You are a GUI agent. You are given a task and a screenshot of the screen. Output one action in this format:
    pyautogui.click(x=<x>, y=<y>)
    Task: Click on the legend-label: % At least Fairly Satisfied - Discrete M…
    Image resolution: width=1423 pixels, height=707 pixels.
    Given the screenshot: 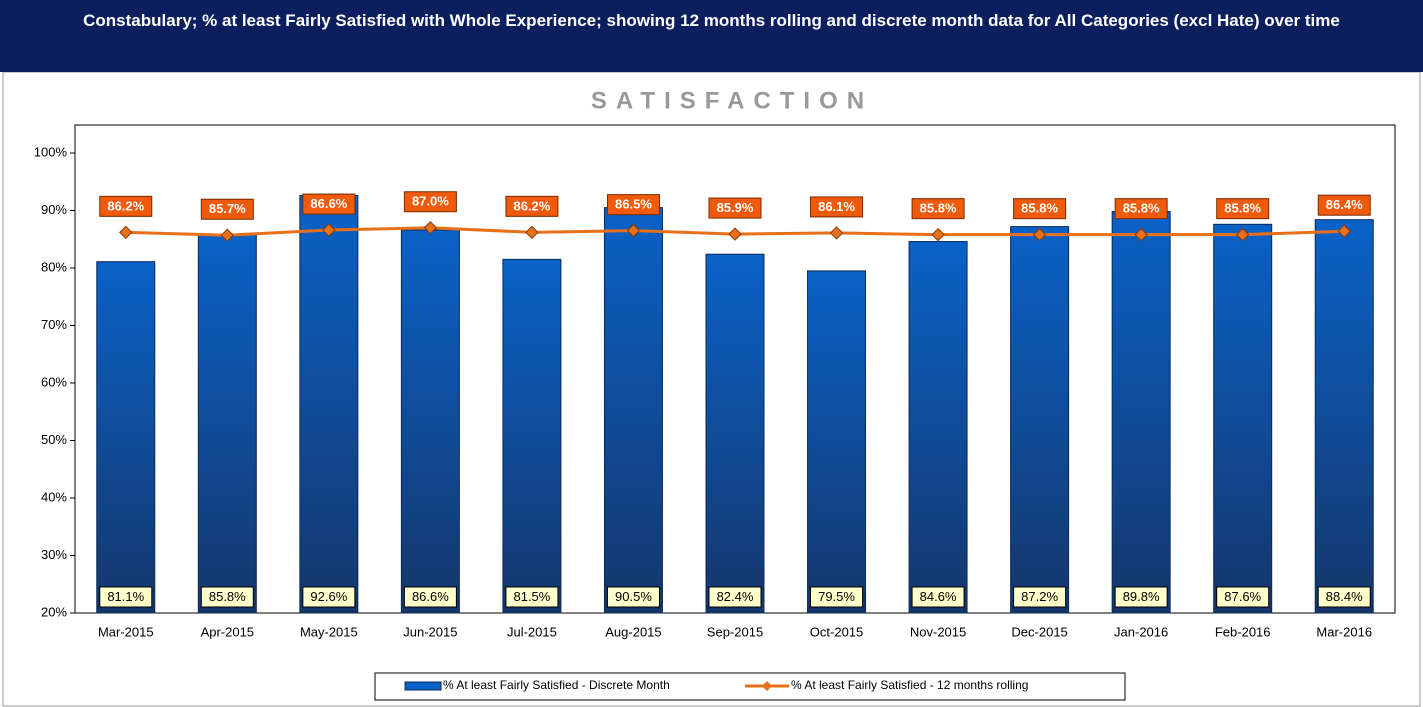 What is the action you would take?
    pyautogui.click(x=556, y=685)
    